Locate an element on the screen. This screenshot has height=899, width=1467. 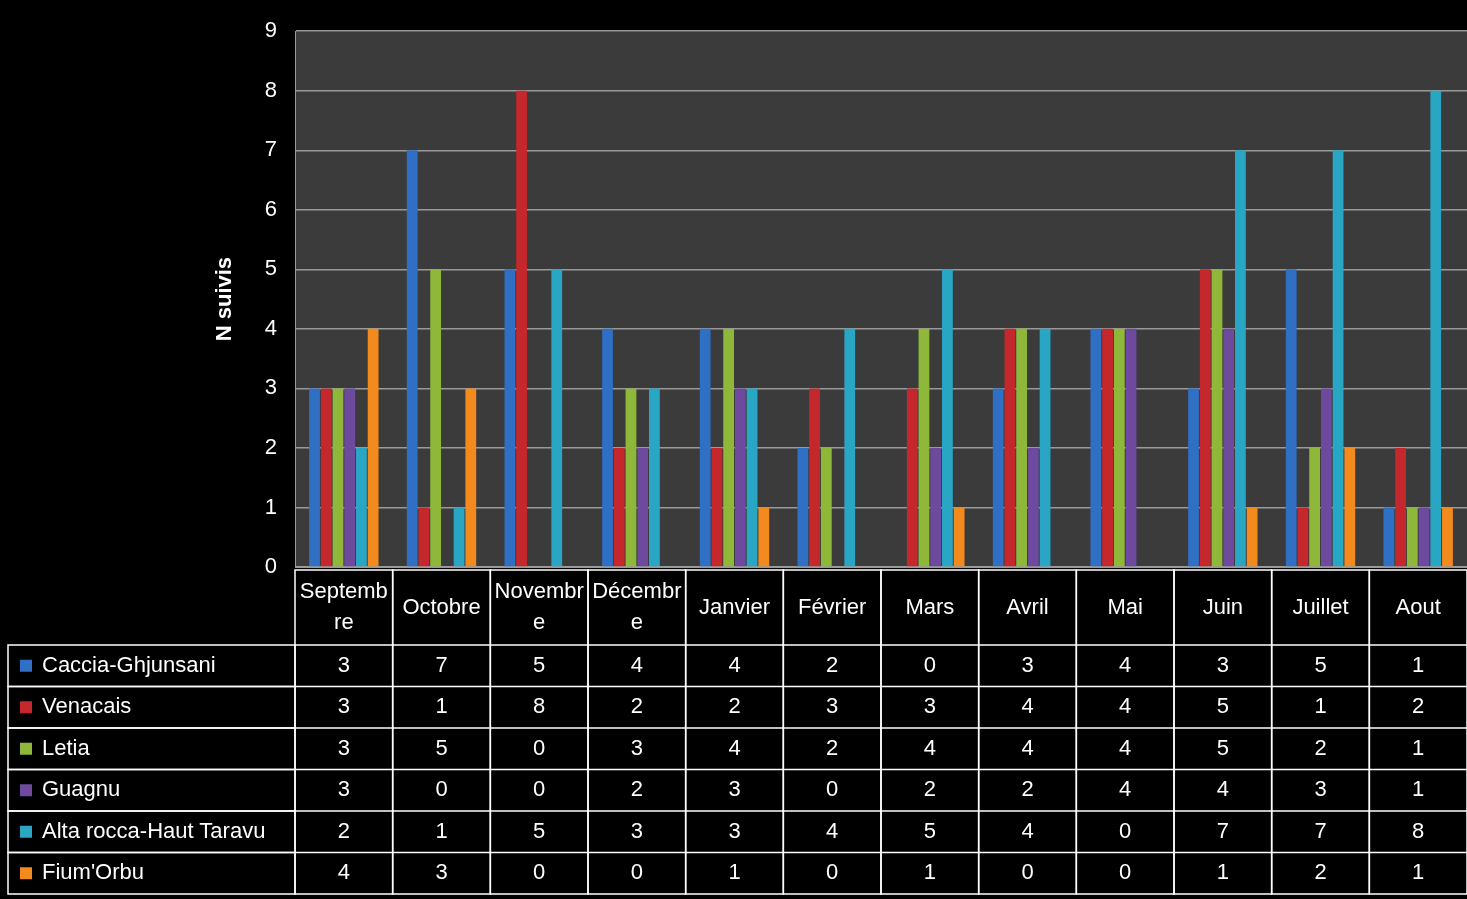
y-tick-label: 4 is located at coordinates (270, 327).